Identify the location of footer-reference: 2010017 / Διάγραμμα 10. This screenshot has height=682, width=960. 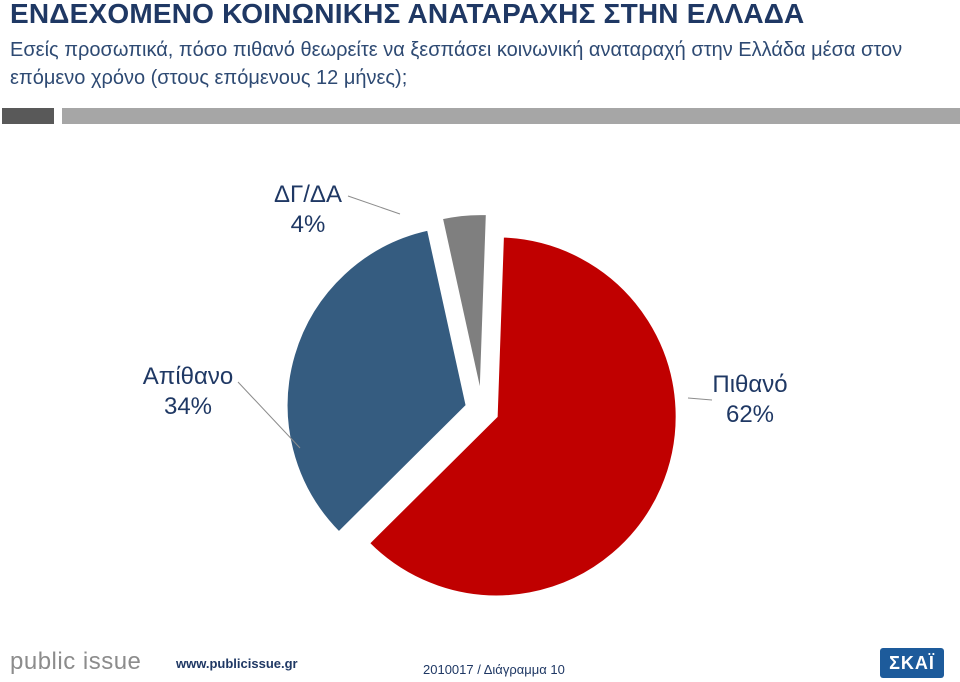
(494, 669).